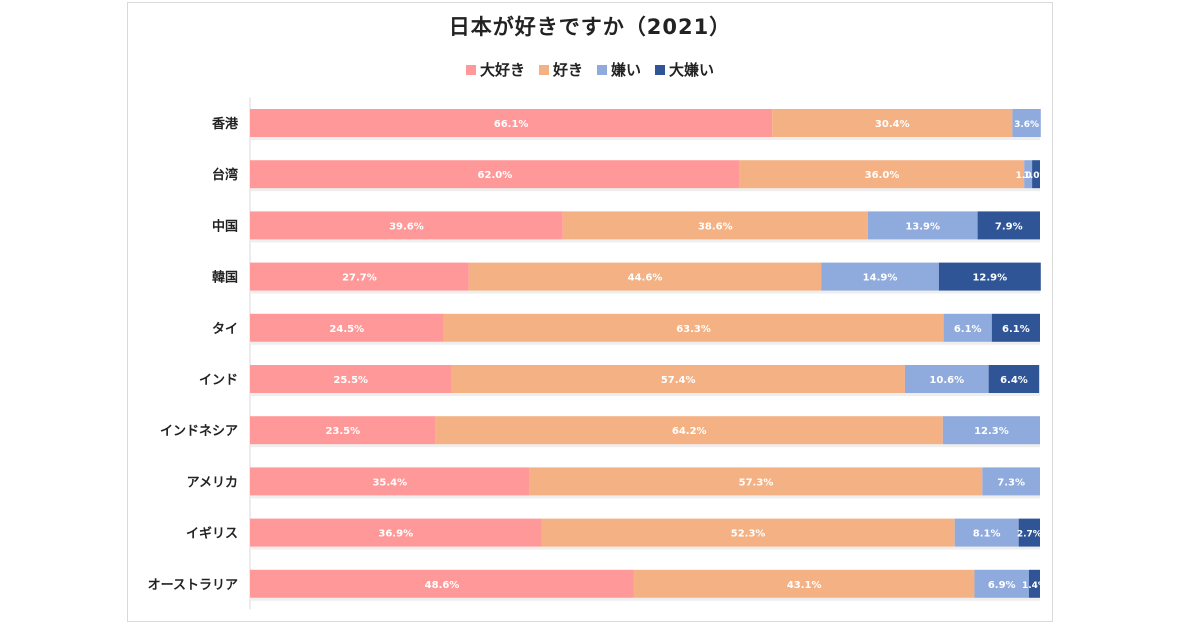 The width and height of the screenshot is (1200, 630). I want to click on legend: 大好き 好き 嫌い 大嫌い, so click(590, 69).